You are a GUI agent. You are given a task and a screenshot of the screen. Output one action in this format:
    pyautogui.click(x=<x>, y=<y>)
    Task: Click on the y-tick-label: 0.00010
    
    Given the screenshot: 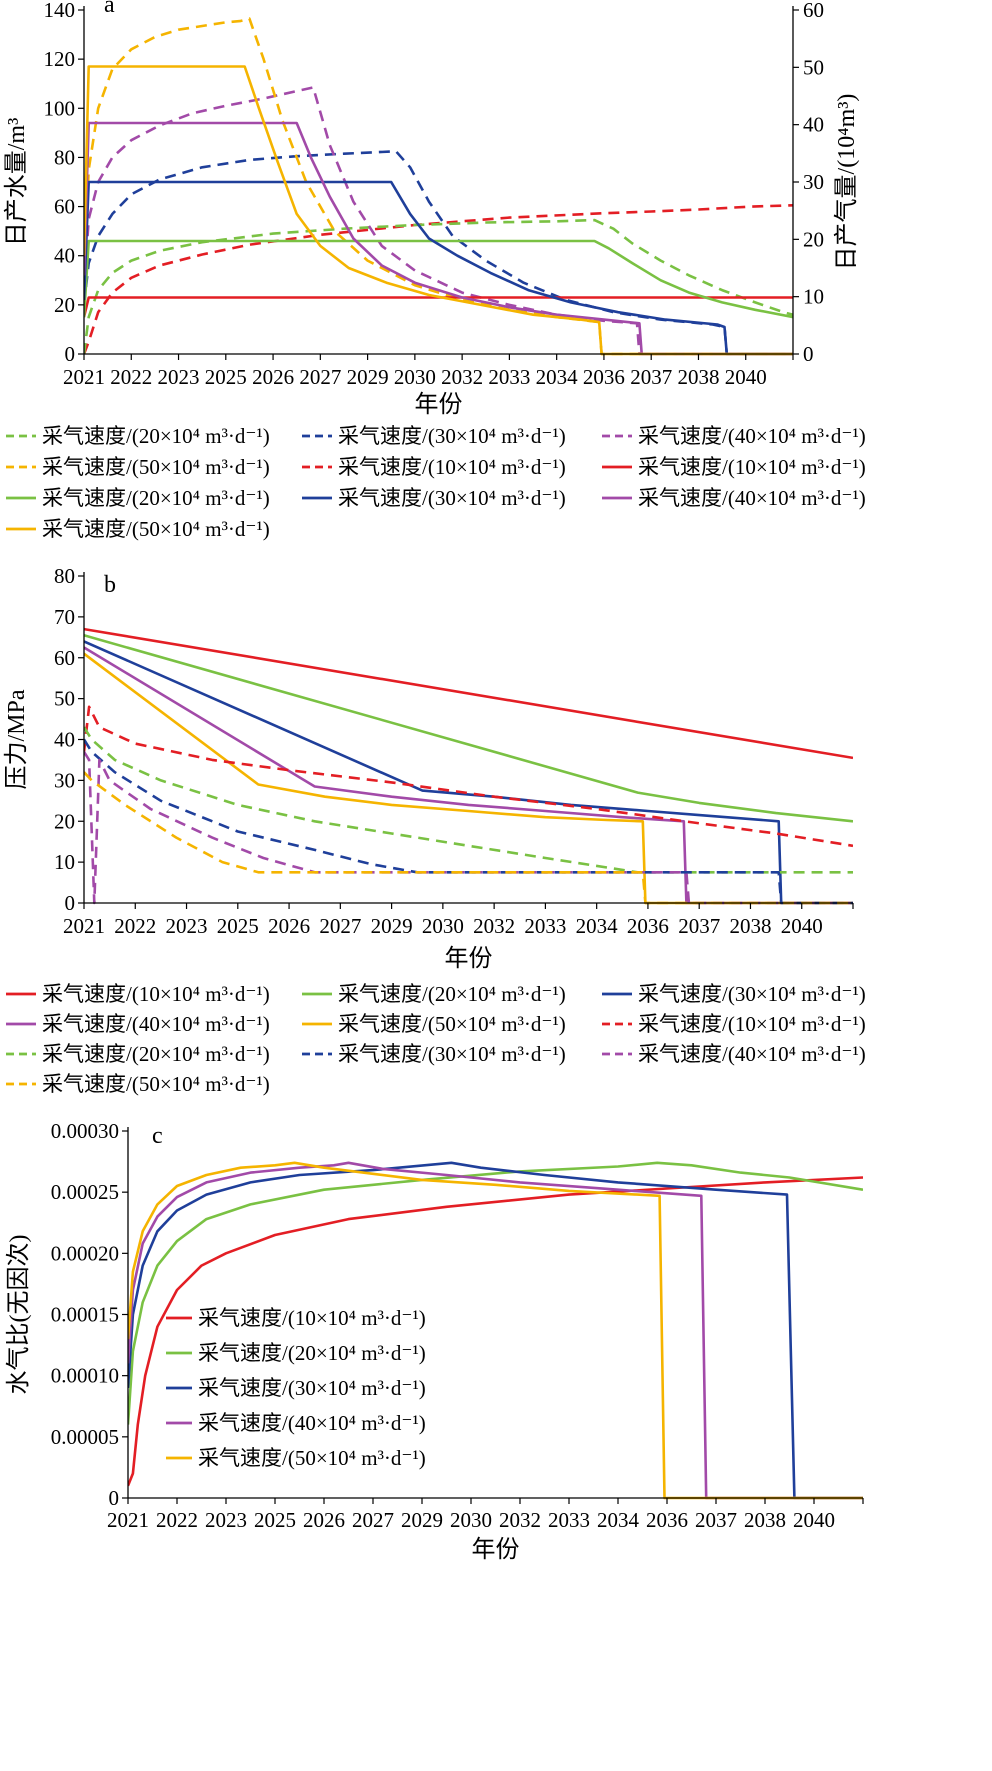 What is the action you would take?
    pyautogui.click(x=85, y=1376)
    